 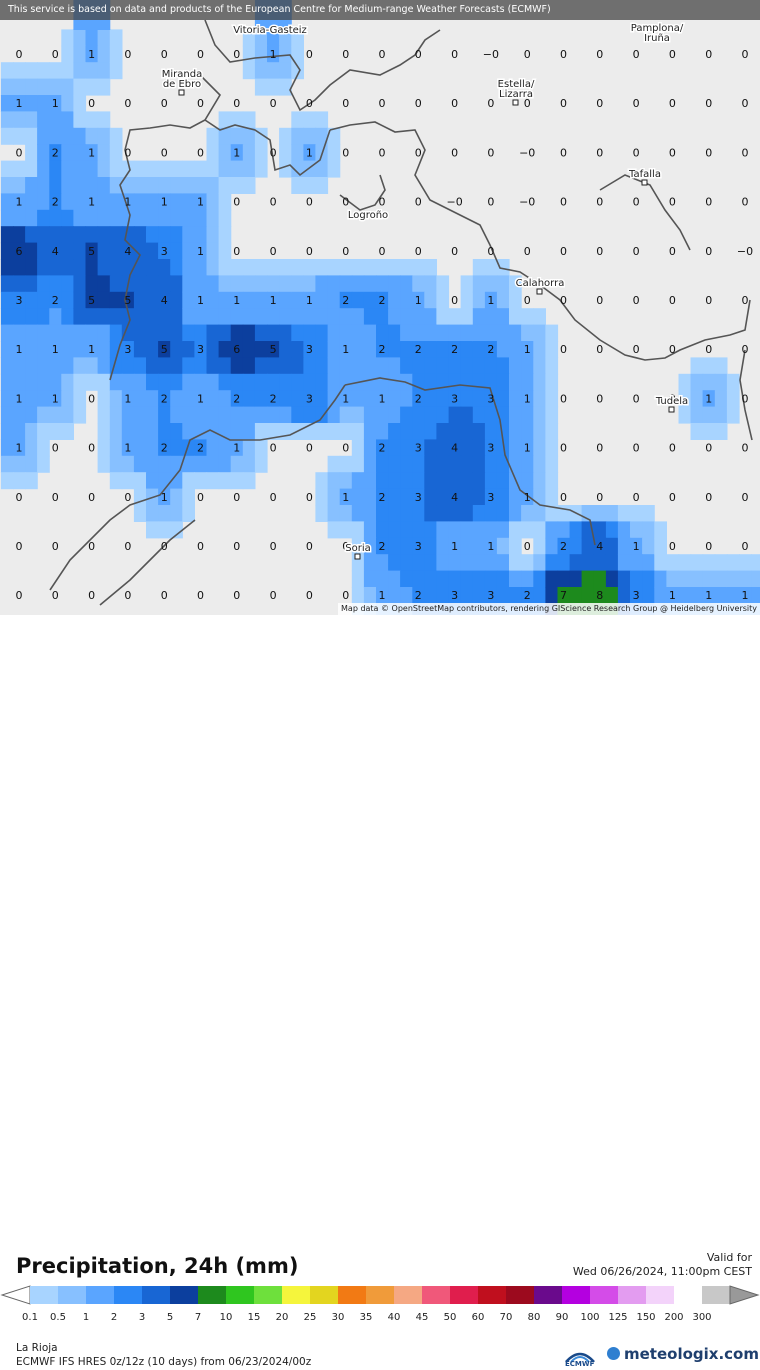 I want to click on scale-label: 150, so click(x=646, y=1317).